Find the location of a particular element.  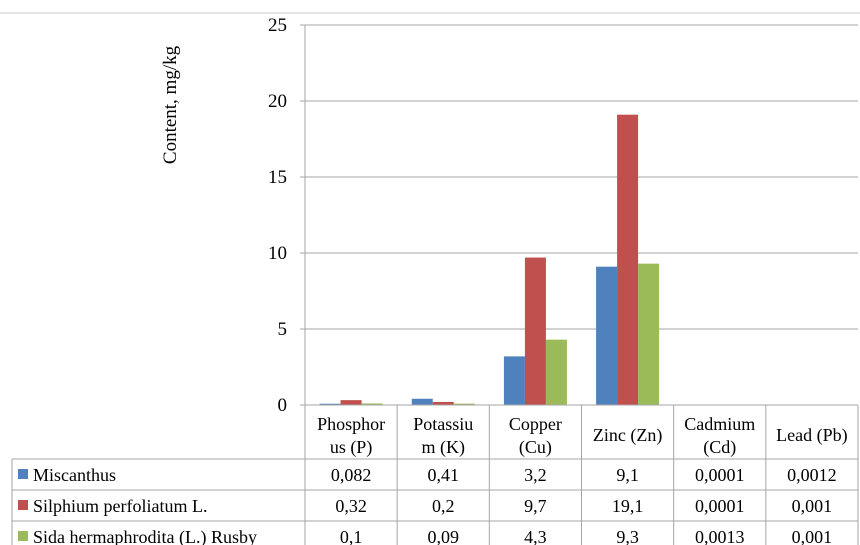

legend-series-name: Silphium perfoliatum L. is located at coordinates (120, 506).